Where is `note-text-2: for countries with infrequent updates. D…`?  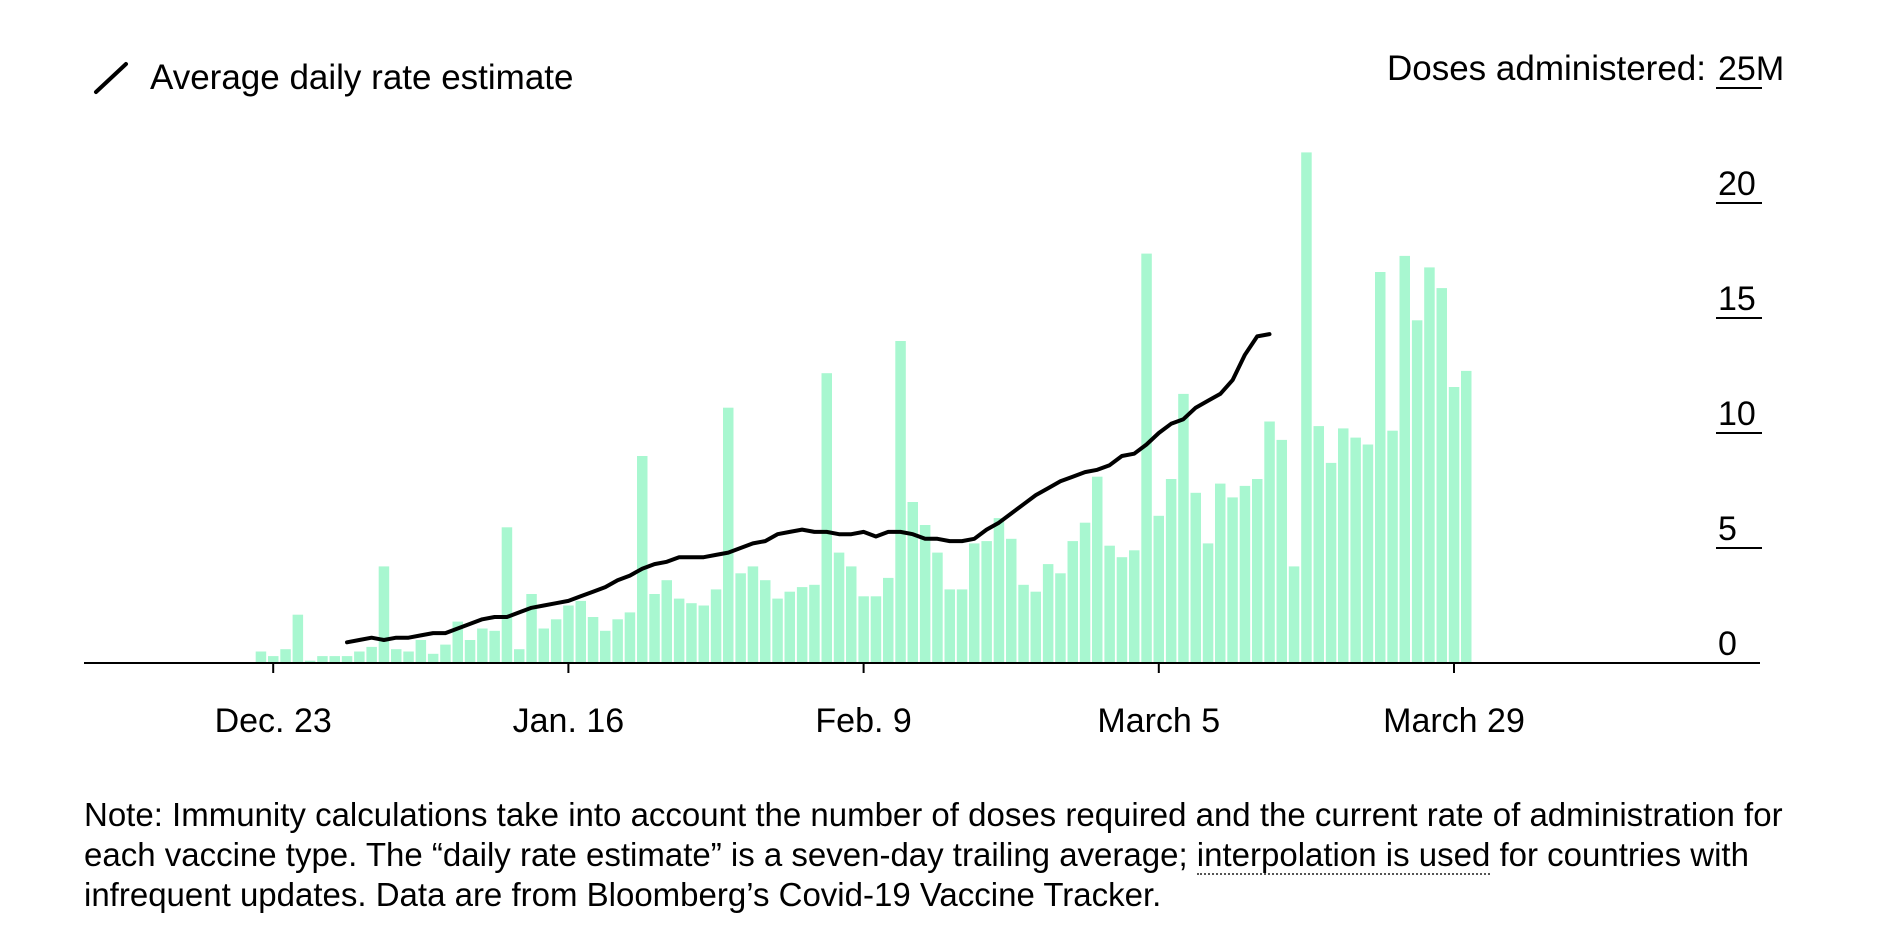 note-text-2: for countries with infrequent updates. D… is located at coordinates (916, 874).